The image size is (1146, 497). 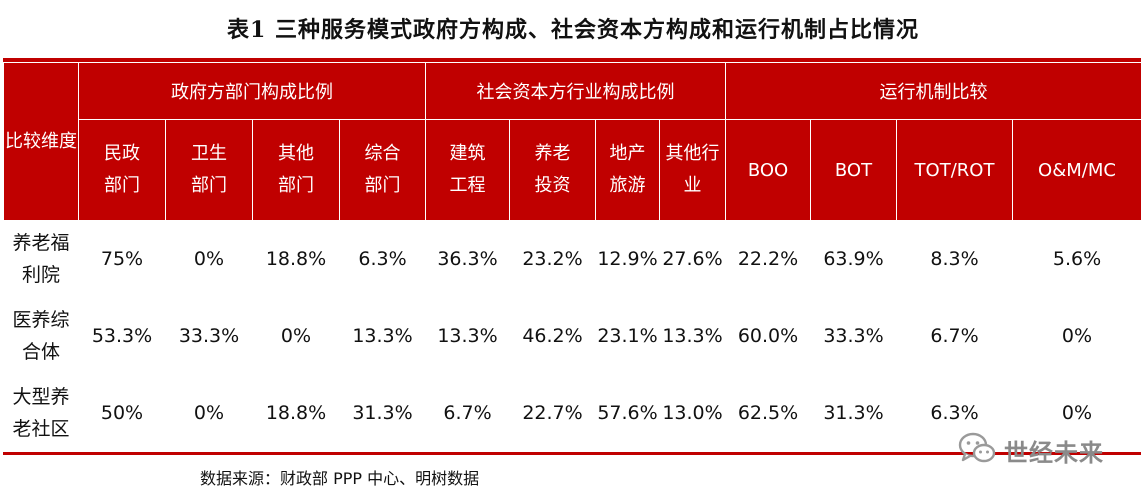 What do you see at coordinates (692, 170) in the screenshot?
I see `column-header: 其他行业` at bounding box center [692, 170].